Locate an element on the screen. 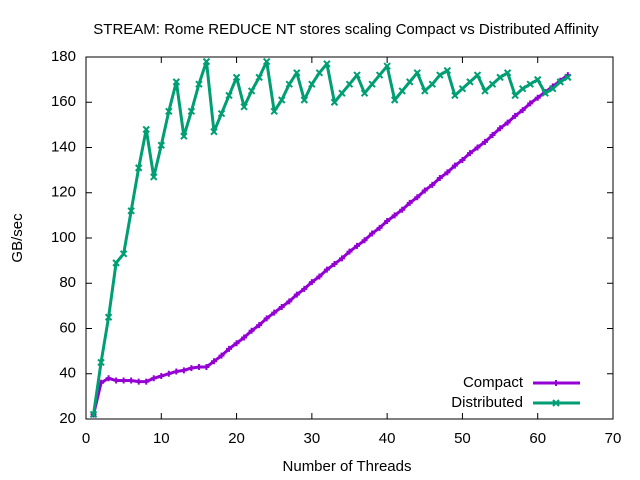 The height and width of the screenshot is (480, 640). x-tick-label: 20 is located at coordinates (236, 438).